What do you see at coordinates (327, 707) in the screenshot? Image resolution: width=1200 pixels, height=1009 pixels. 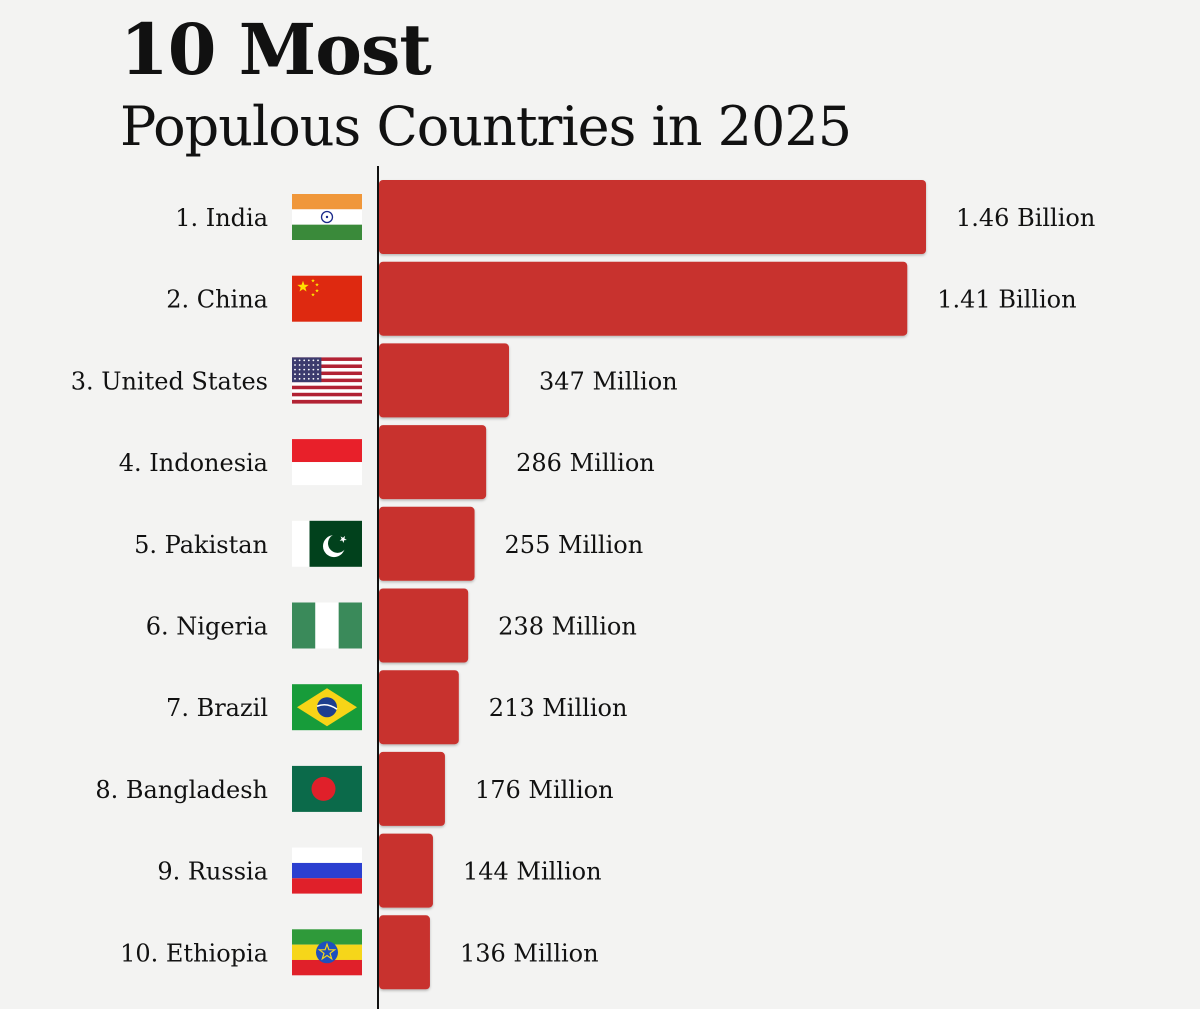 I see `brazil-flag-icon` at bounding box center [327, 707].